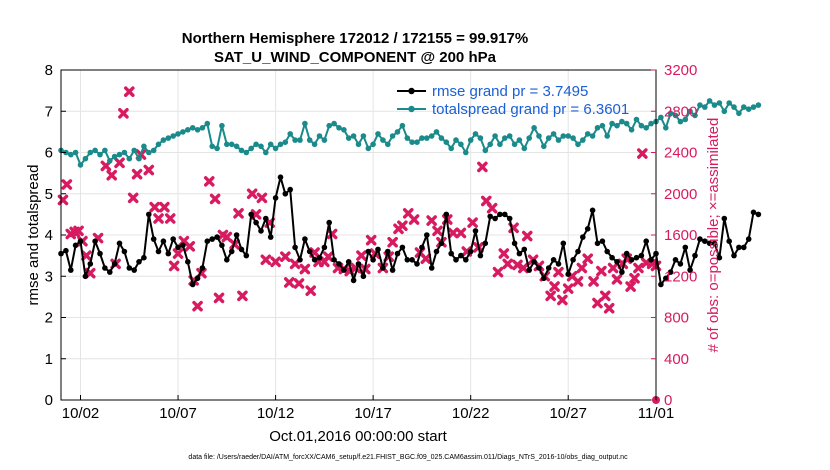 The image size is (830, 470). Describe the element at coordinates (33, 235) in the screenshot. I see `y-axis-label: rmse and totalspread` at that location.